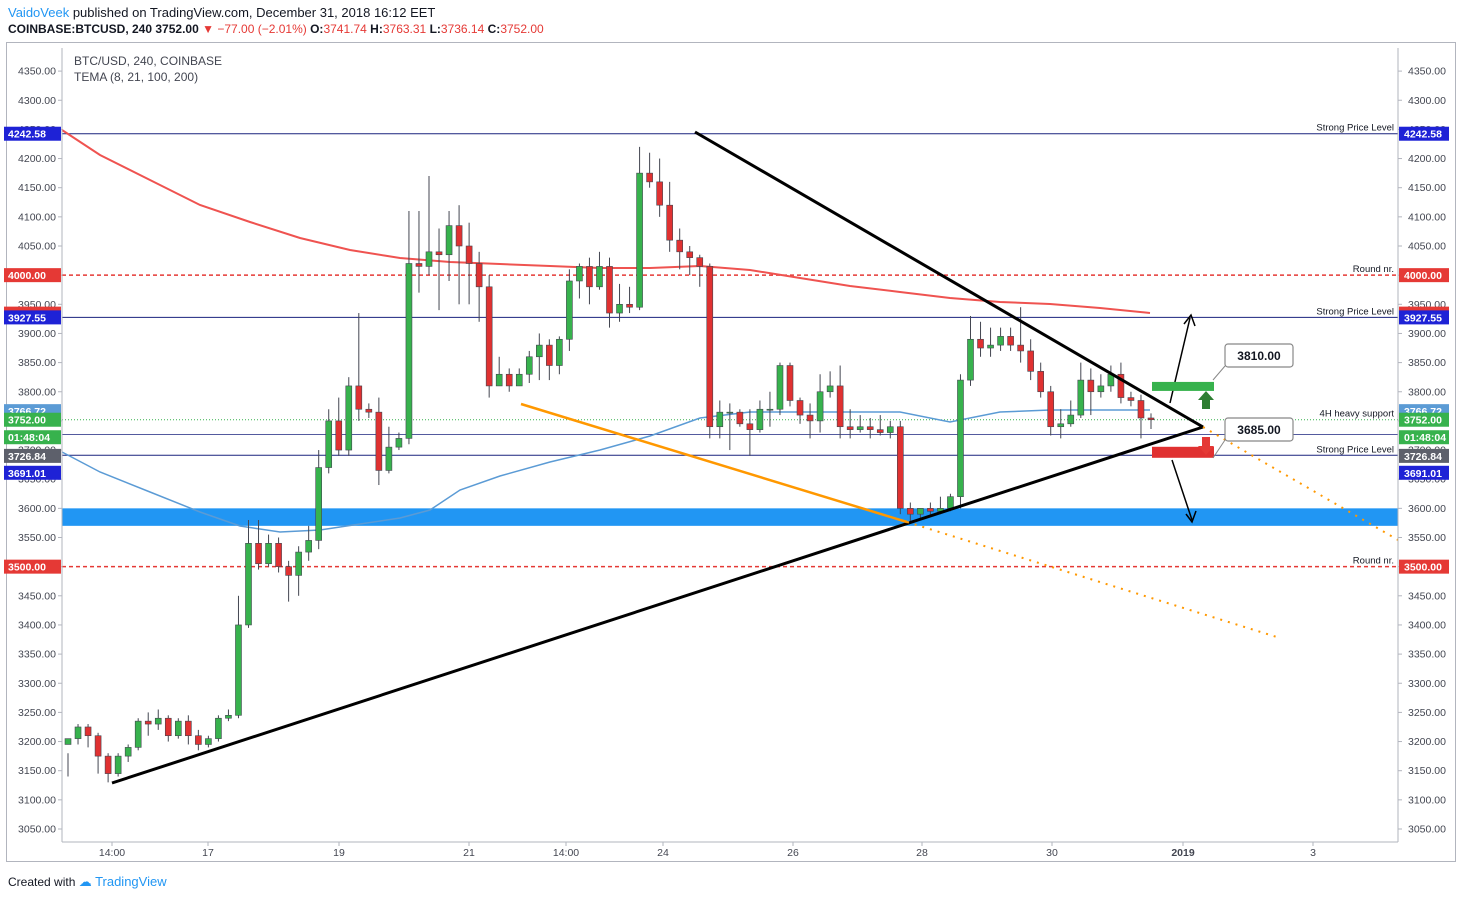 The width and height of the screenshot is (1463, 899). What do you see at coordinates (1425, 438) in the screenshot?
I see `price-tag-label-right: 01:48:04` at bounding box center [1425, 438].